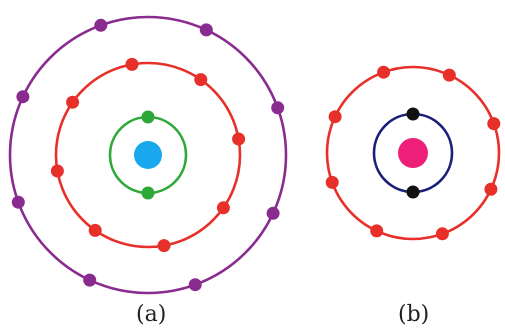 The width and height of the screenshot is (505, 336). What do you see at coordinates (151, 314) in the screenshot?
I see `caption-a: (a)` at bounding box center [151, 314].